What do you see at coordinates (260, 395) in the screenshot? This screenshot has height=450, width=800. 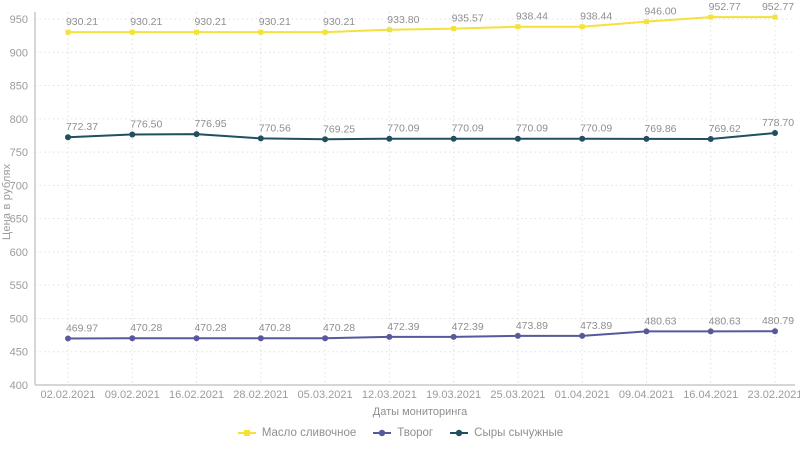 I see `x-tick-label: 28.02.2021` at bounding box center [260, 395].